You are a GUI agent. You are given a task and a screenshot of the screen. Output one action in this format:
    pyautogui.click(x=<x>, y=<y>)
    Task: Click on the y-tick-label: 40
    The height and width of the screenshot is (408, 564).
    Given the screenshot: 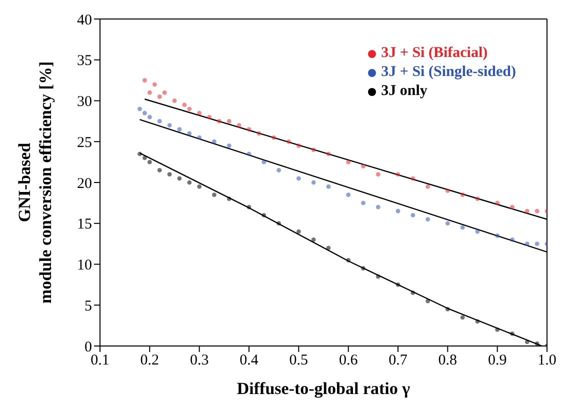 What is the action you would take?
    pyautogui.click(x=84, y=20)
    